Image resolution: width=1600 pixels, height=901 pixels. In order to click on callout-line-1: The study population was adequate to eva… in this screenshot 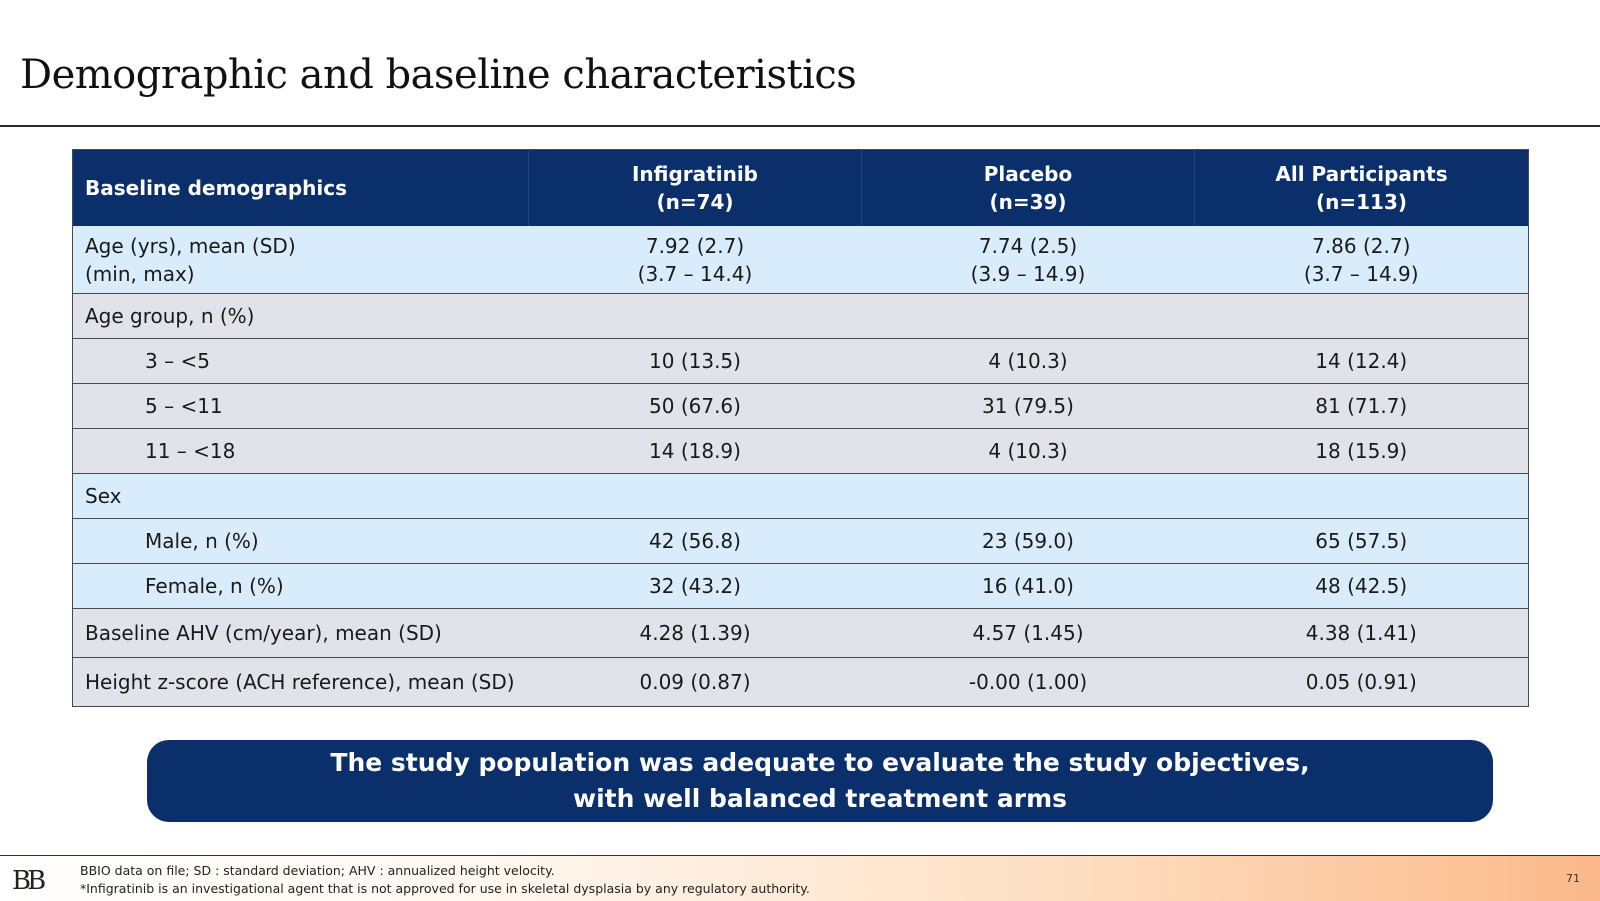, I will do `click(820, 762)`.